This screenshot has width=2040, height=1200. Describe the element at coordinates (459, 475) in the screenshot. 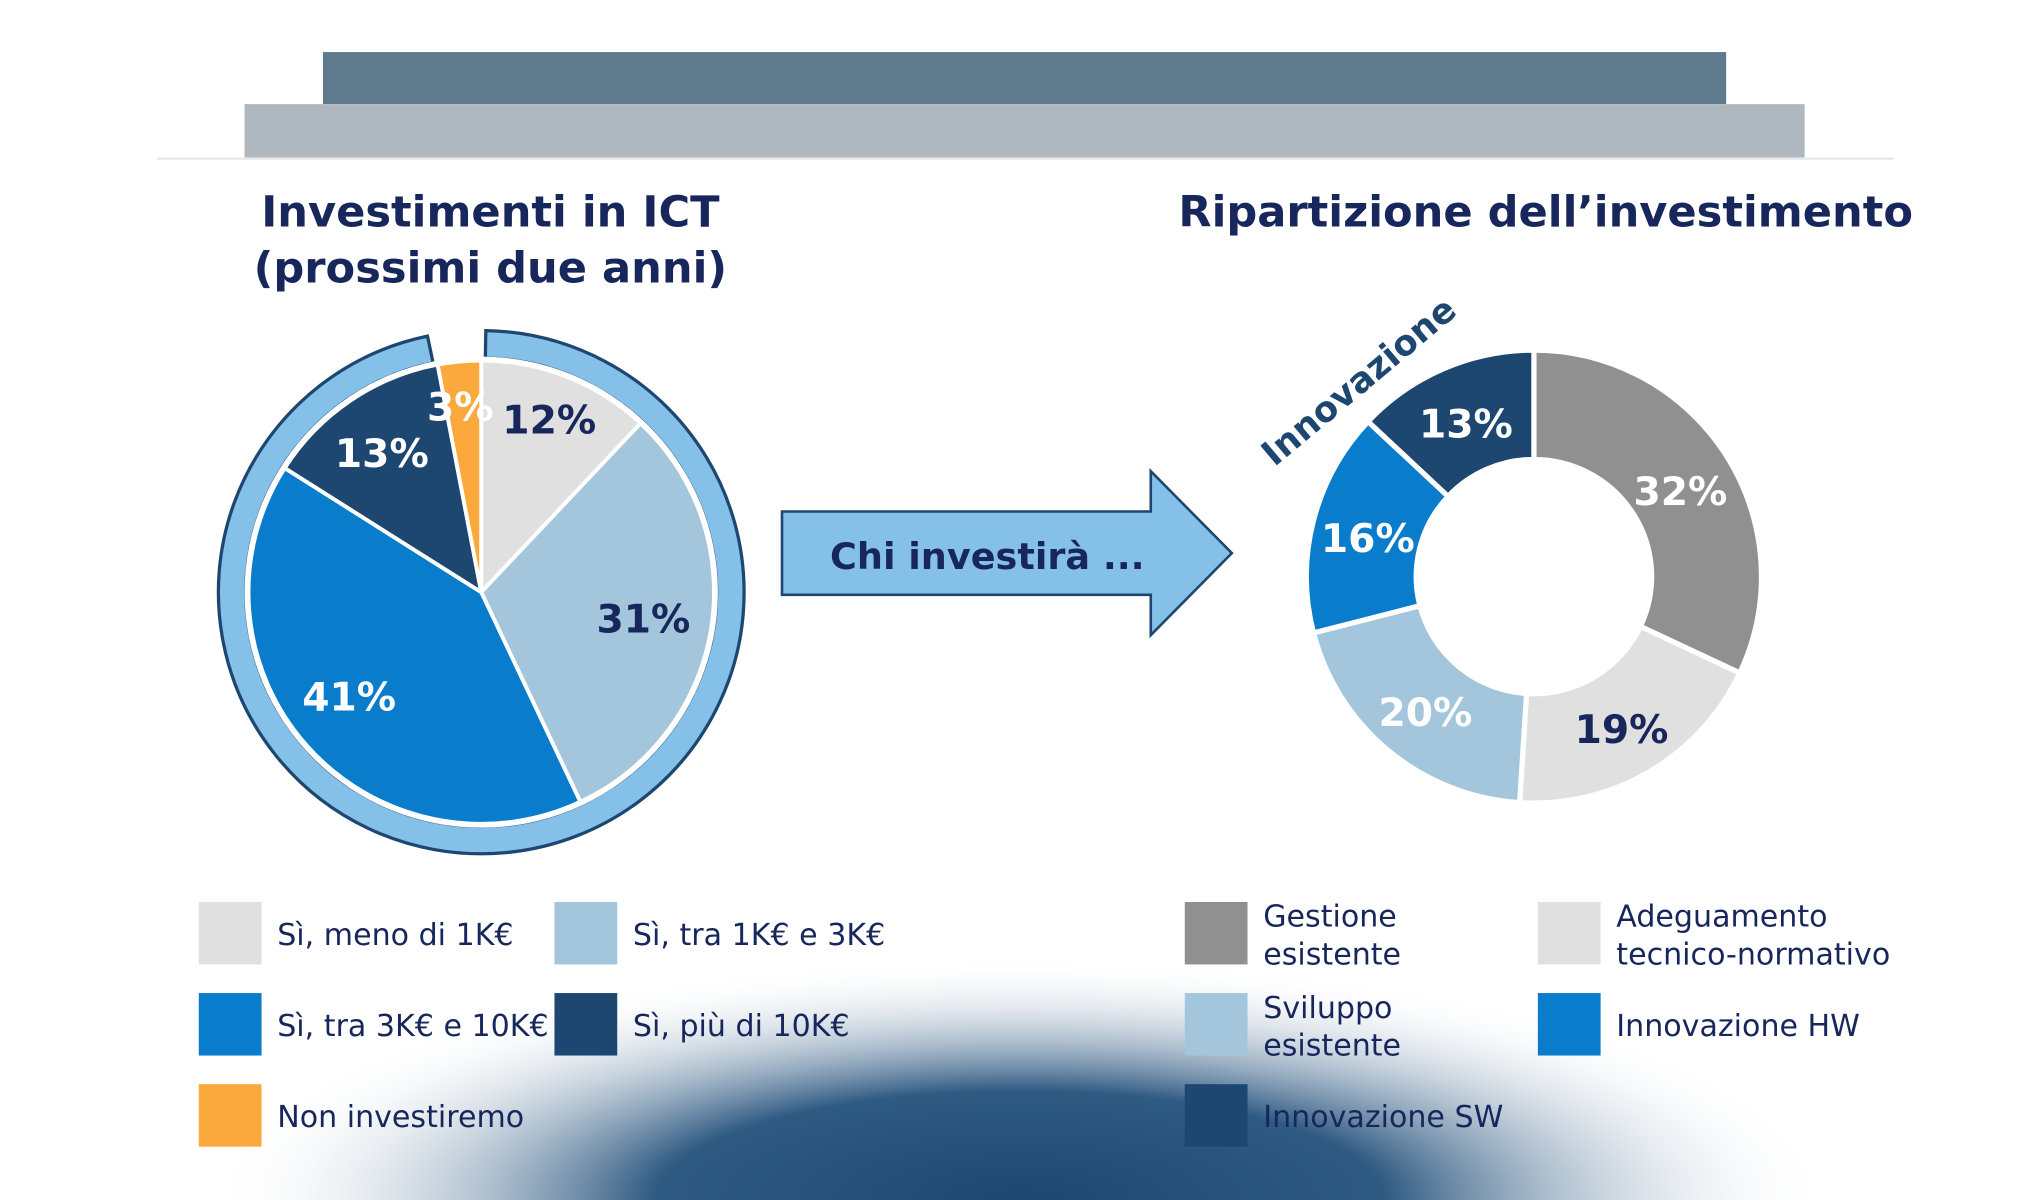

I see `pie-slice-non-investiremo` at that location.